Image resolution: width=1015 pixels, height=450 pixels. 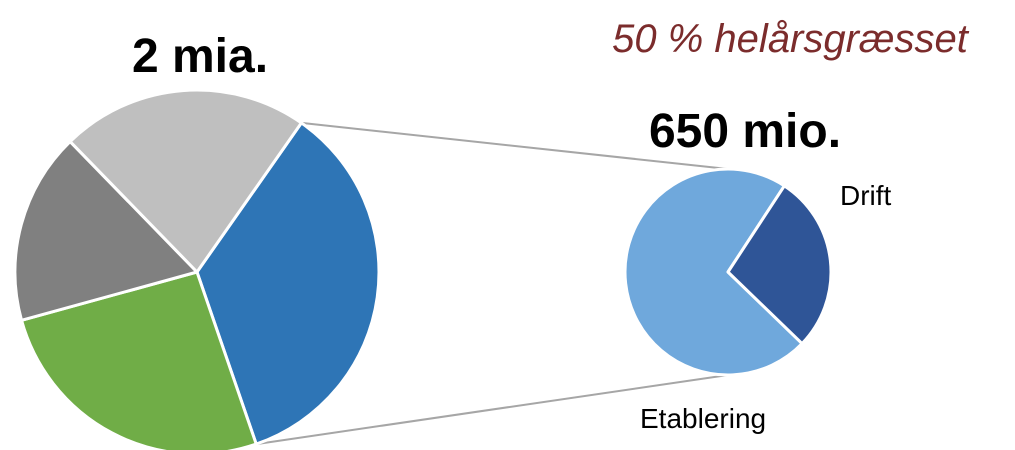 I want to click on connector-line-top, so click(x=515, y=145).